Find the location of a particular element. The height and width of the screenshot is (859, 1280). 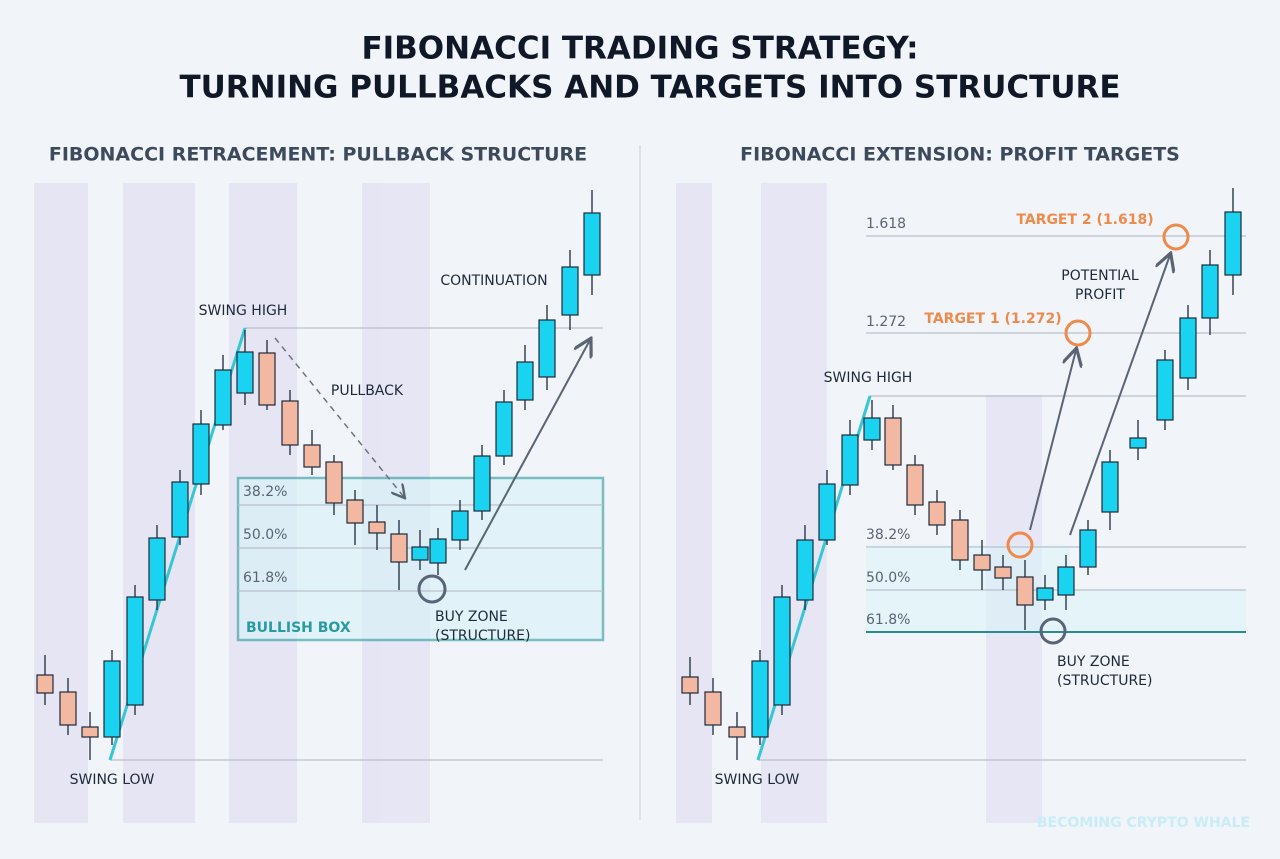

level: 1.618 is located at coordinates (886, 224).